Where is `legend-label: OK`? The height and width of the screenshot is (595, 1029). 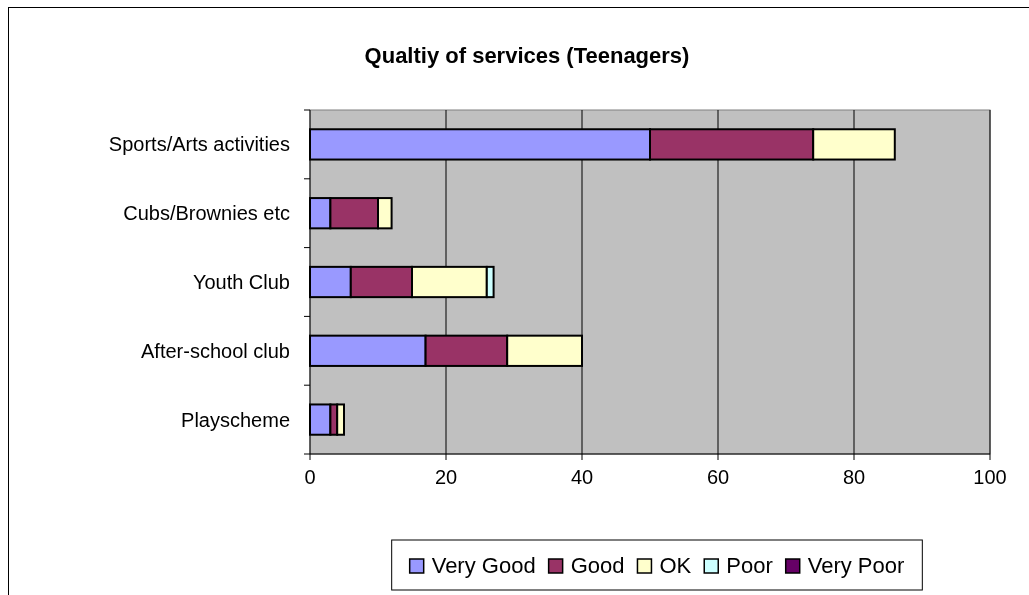
legend-label: OK is located at coordinates (675, 565).